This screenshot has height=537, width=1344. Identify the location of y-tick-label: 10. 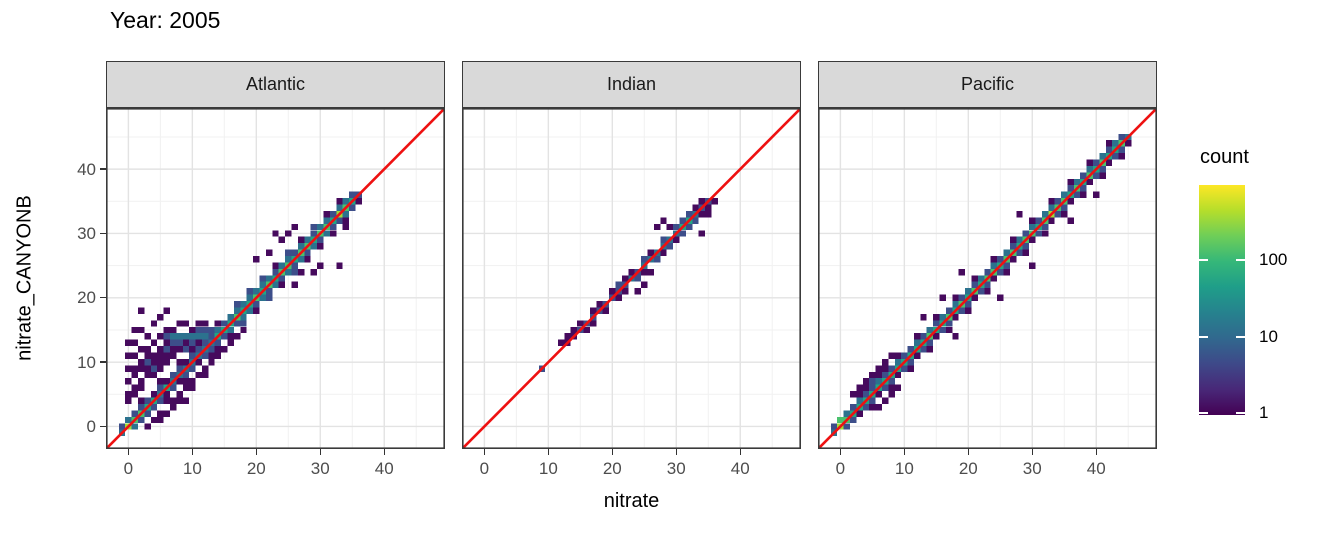
(86, 362).